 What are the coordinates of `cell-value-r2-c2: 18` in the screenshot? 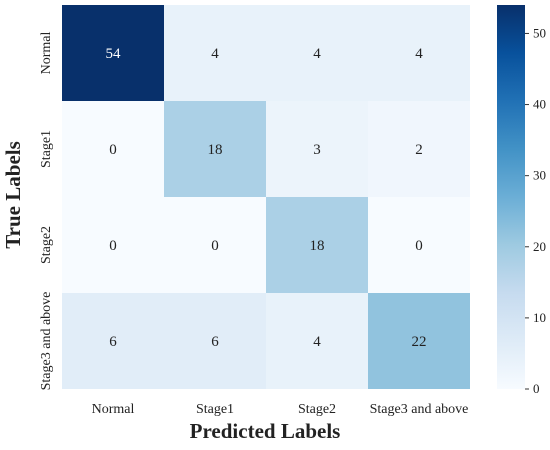 It's located at (317, 246).